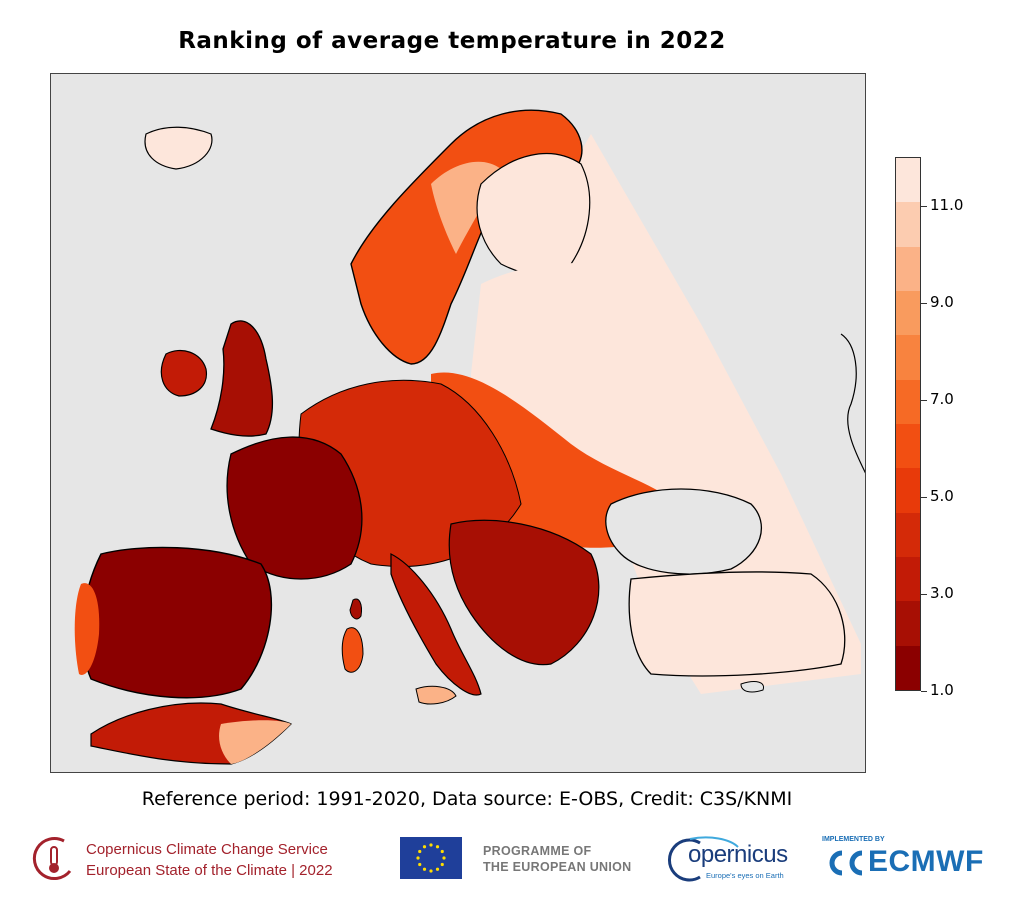  I want to click on eu-line1: PROGRAMME OF, so click(537, 851).